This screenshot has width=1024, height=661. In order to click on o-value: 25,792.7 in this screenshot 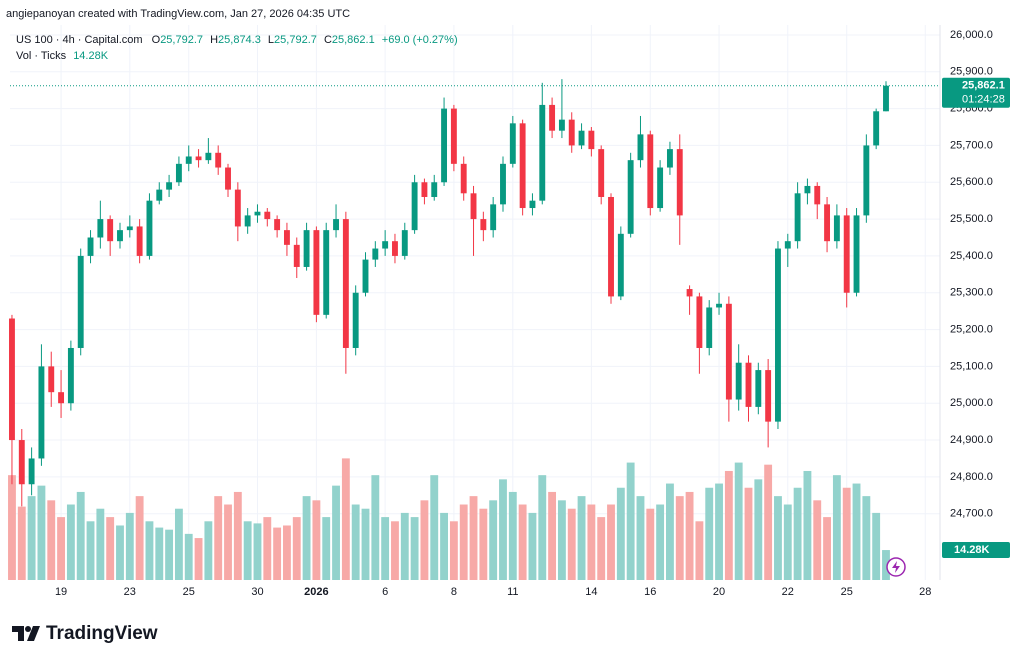, I will do `click(181, 40)`.